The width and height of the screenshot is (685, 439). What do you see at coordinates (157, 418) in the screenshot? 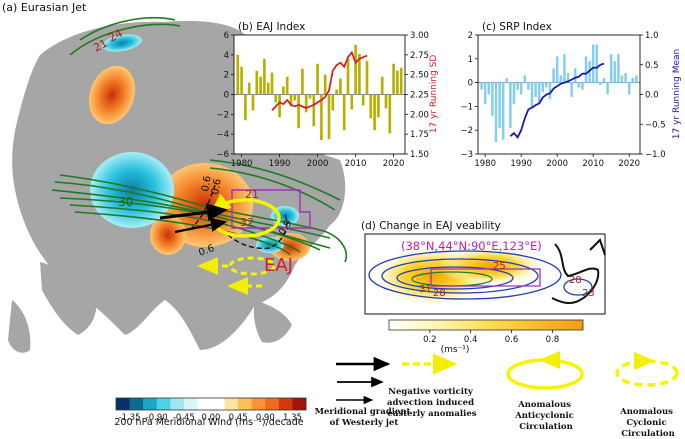
I see `colorbar-tick-label: -0.90` at bounding box center [157, 418].